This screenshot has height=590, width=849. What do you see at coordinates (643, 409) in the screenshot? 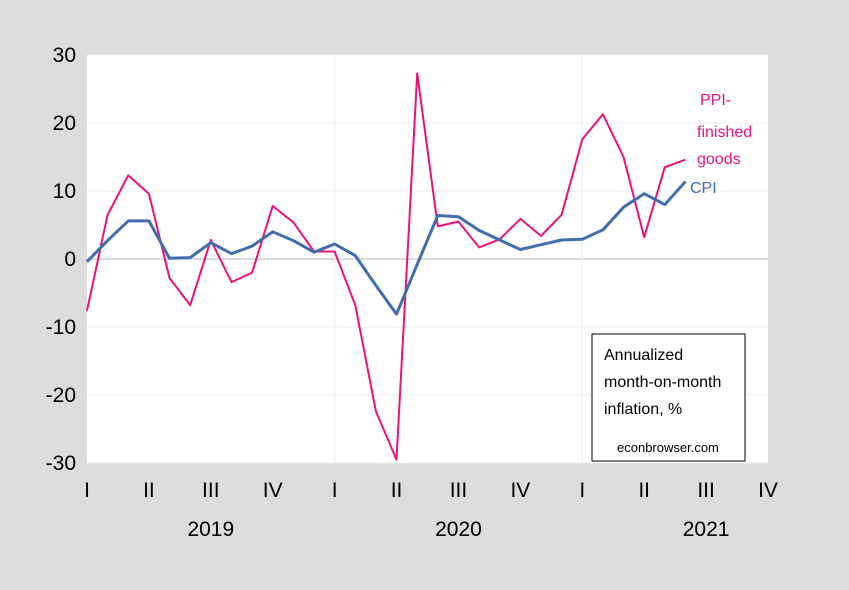
I see `annotation-line: inflation, %` at bounding box center [643, 409].